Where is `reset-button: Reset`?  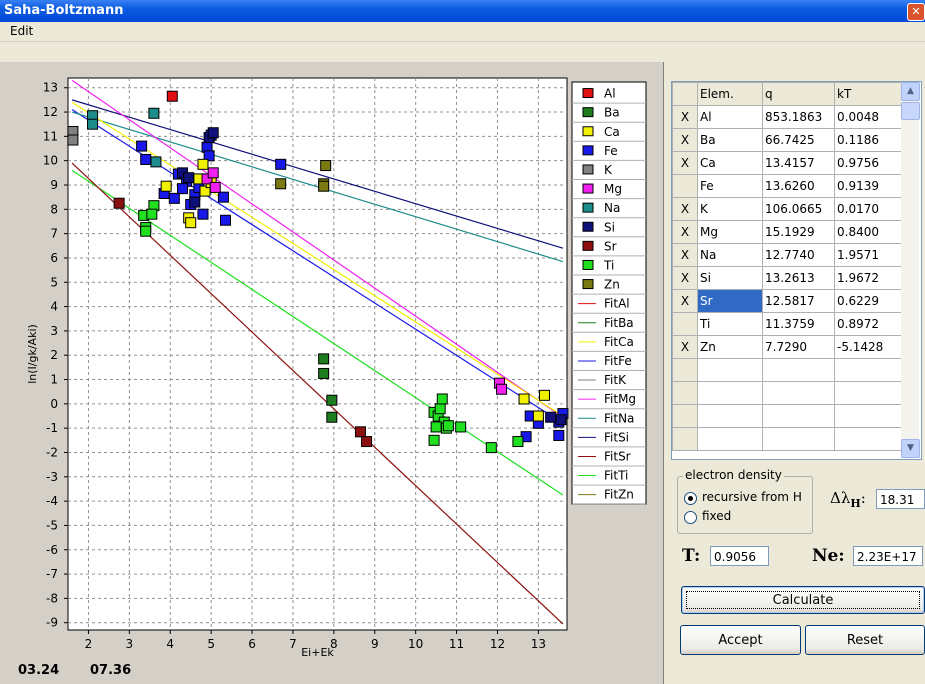
reset-button: Reset is located at coordinates (865, 640).